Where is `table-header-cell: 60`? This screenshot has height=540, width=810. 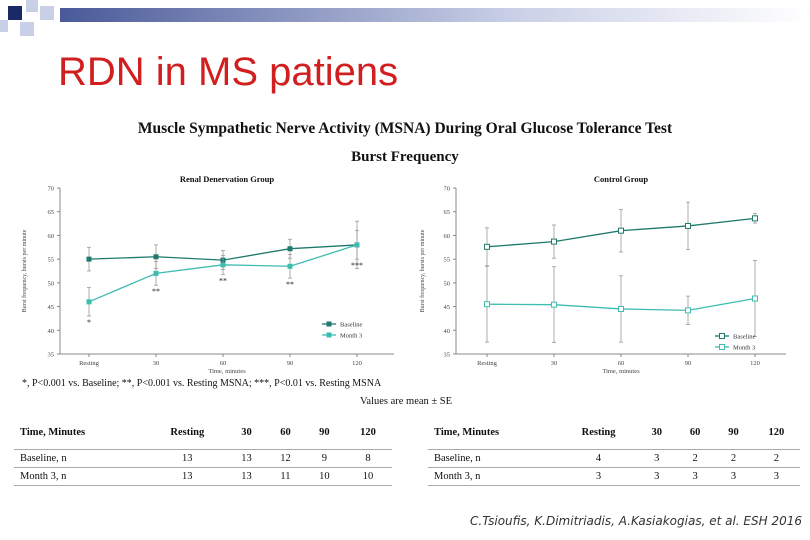
table-header-cell: 60 is located at coordinates (695, 432).